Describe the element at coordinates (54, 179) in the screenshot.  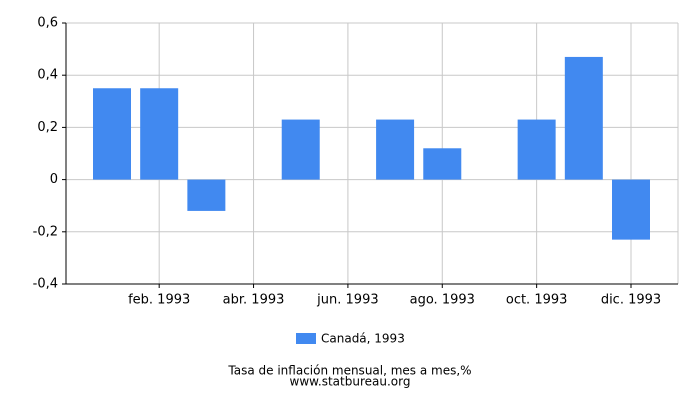
I see `y-tick-label: 0` at that location.